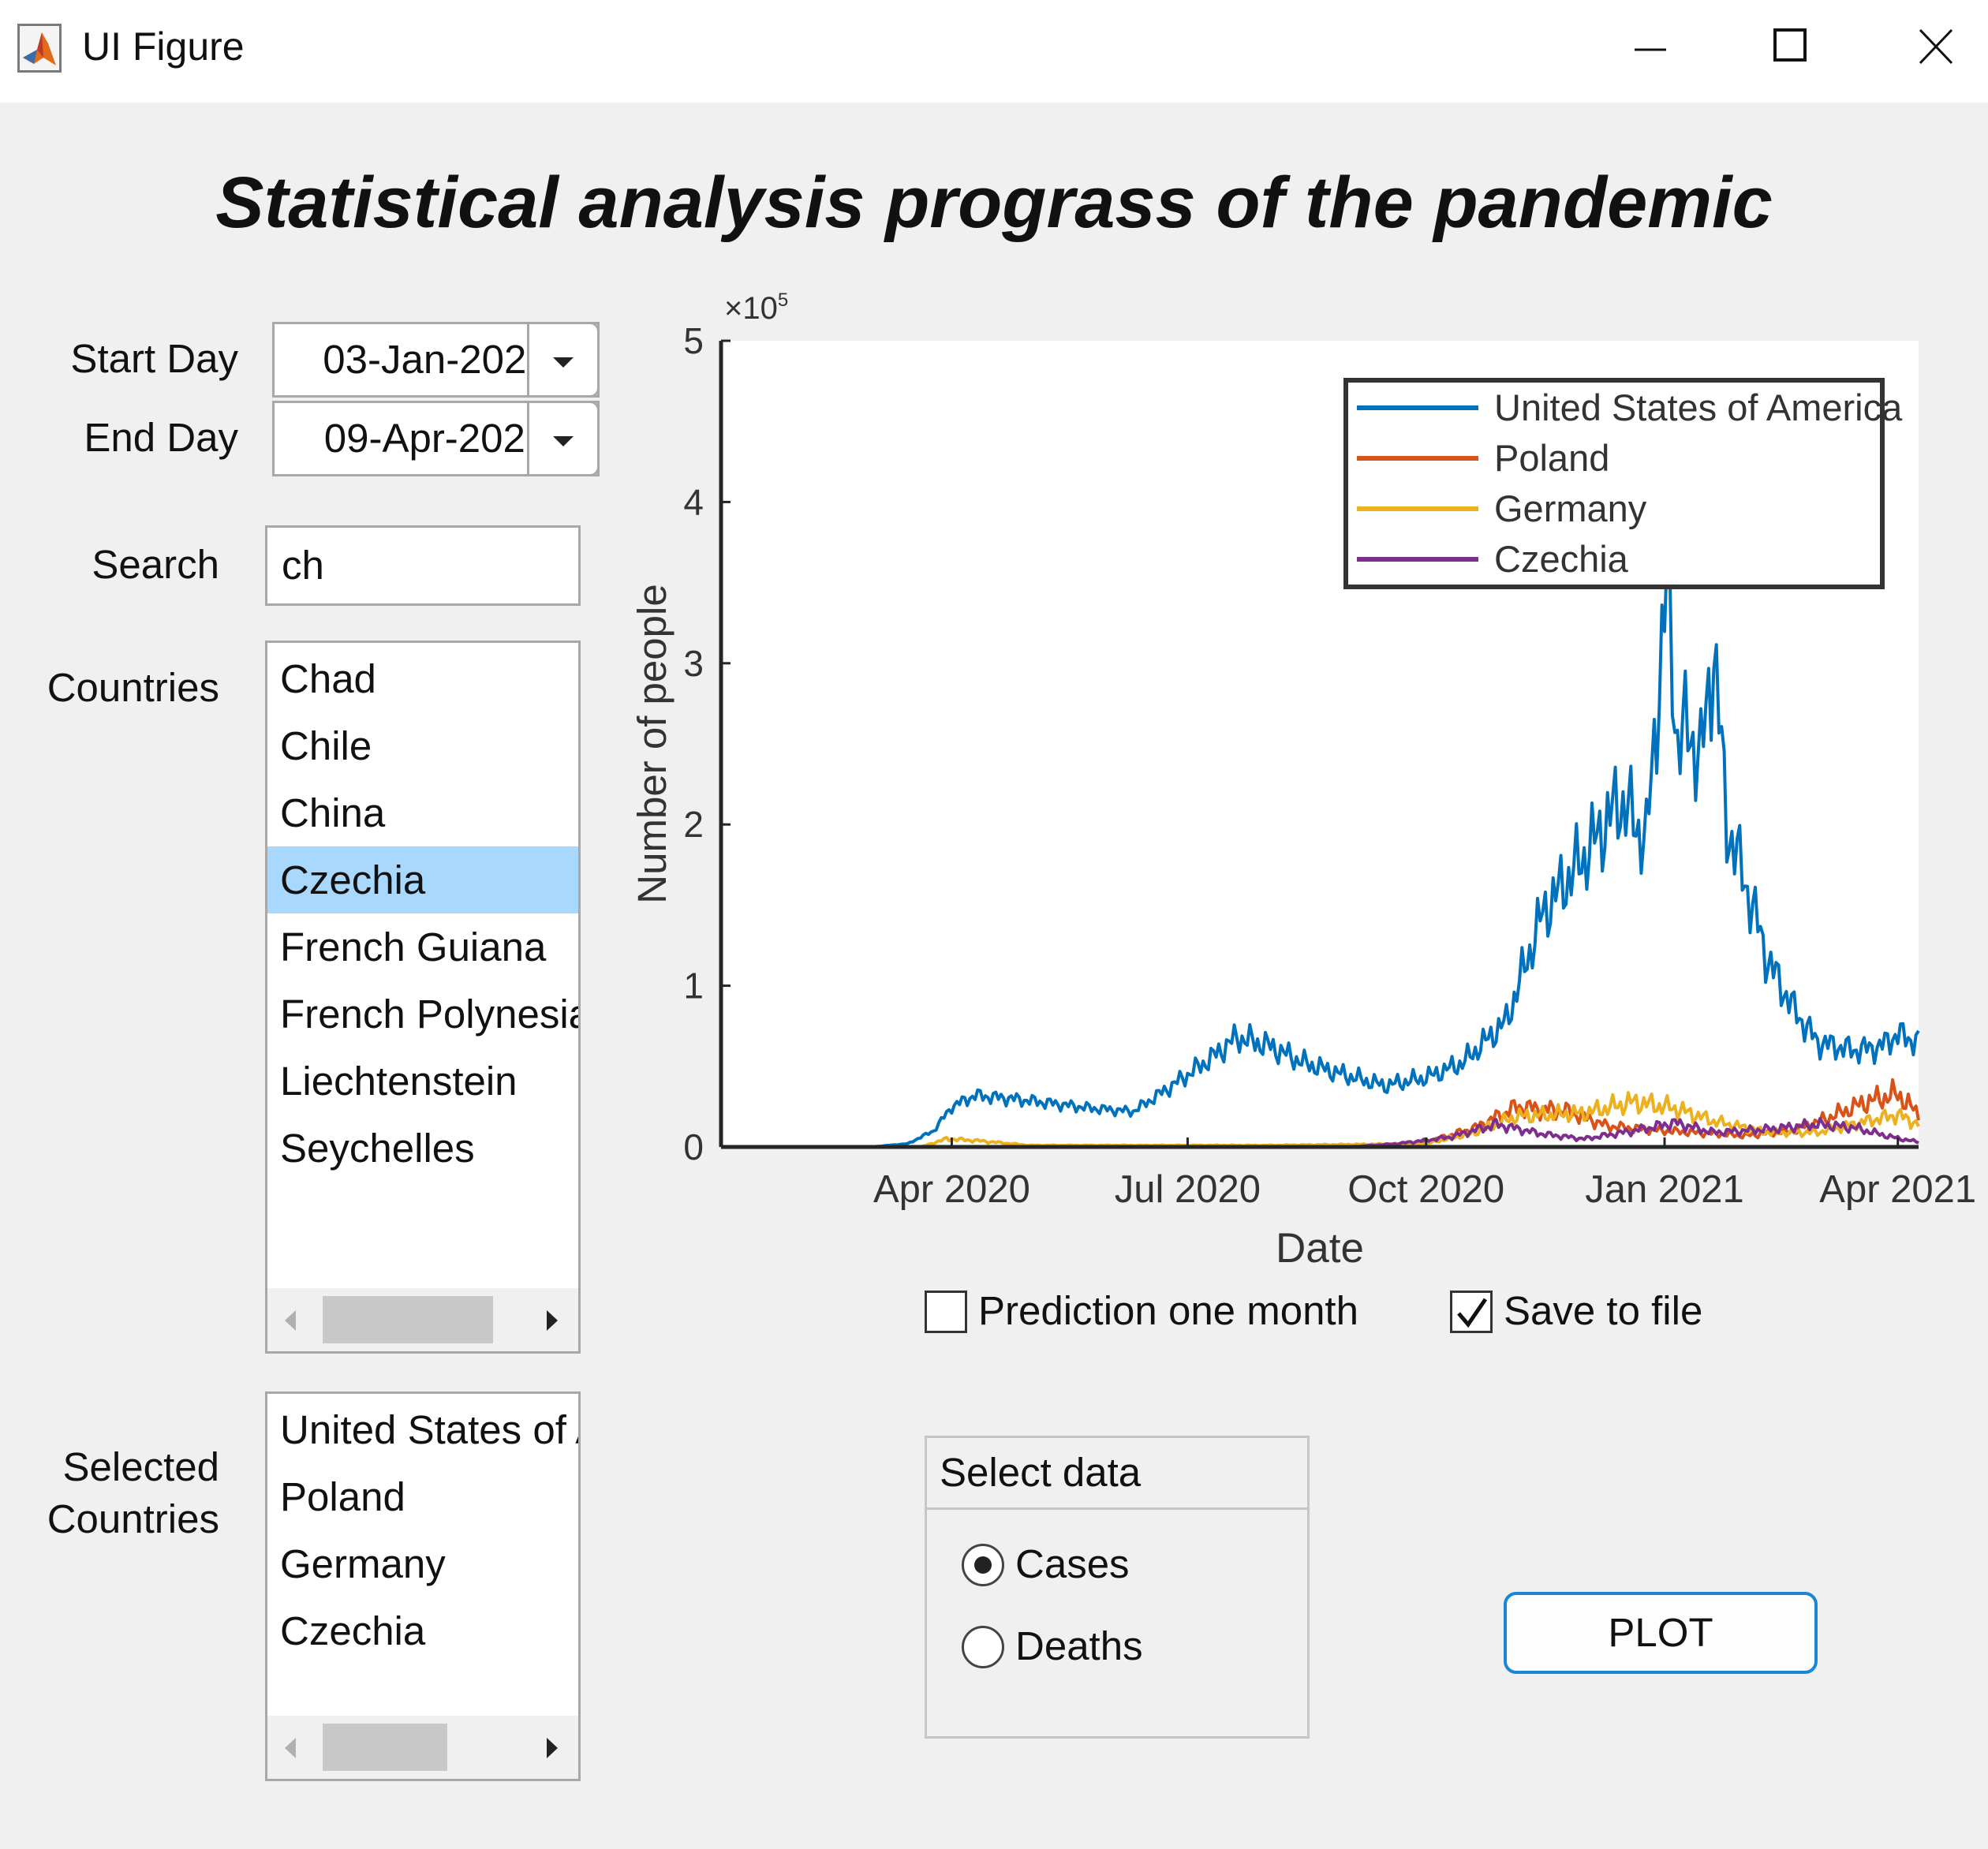 The width and height of the screenshot is (1988, 1849). What do you see at coordinates (1570, 508) in the screenshot?
I see `legend-entry: Germany` at bounding box center [1570, 508].